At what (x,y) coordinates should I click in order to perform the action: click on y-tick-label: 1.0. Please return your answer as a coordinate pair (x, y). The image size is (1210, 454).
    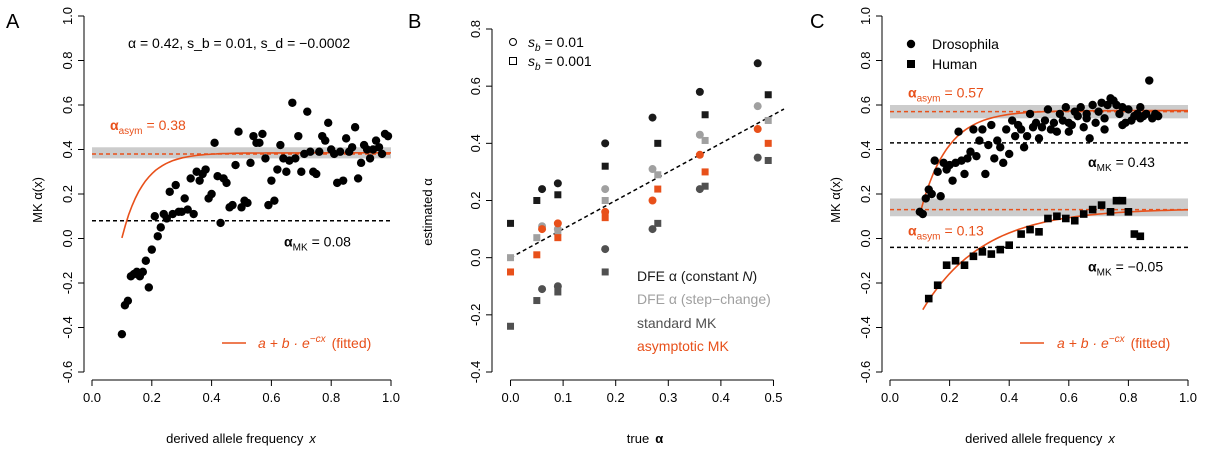
    Looking at the image, I should click on (865, 16).